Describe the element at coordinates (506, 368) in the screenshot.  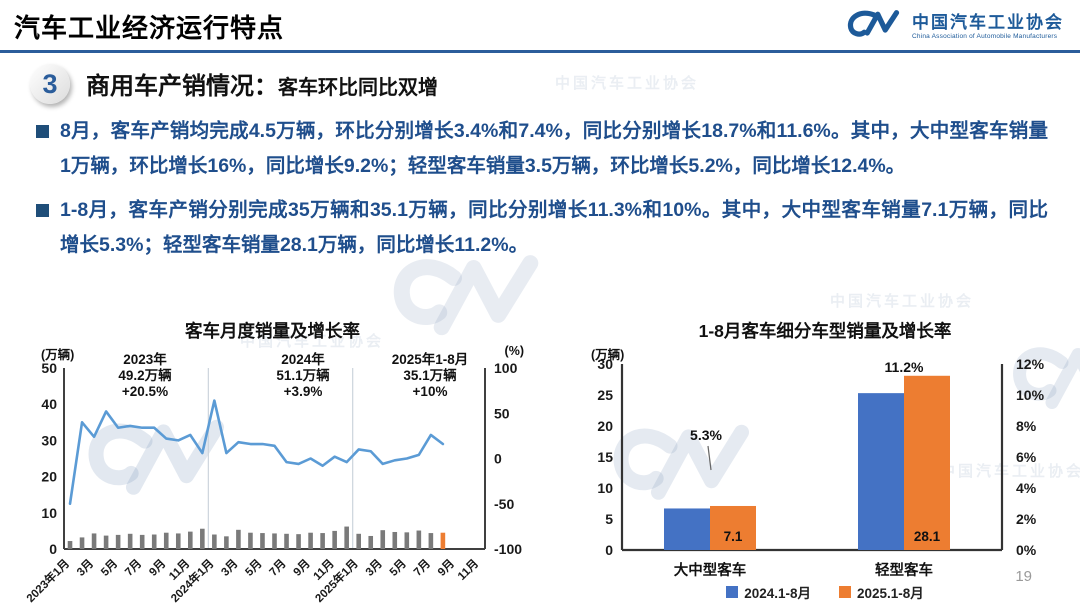
I see `svg-text: 100` at that location.